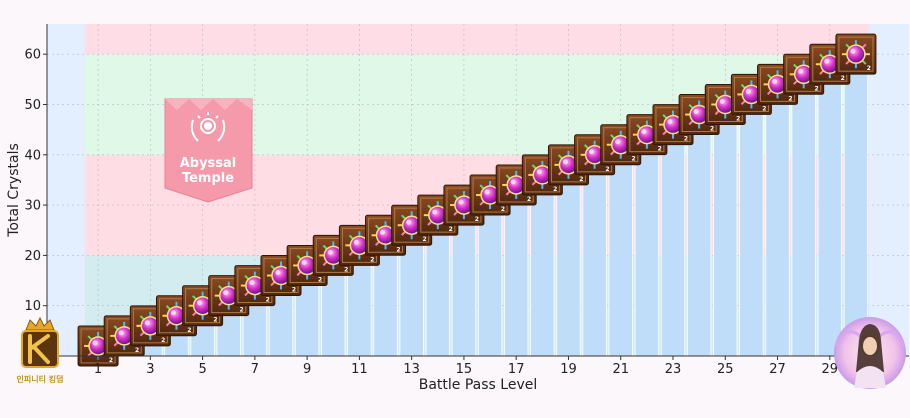 The width and height of the screenshot is (910, 418). What do you see at coordinates (40, 350) in the screenshot?
I see `kingdom-k-logo-icon: 인피니티 킹덤` at bounding box center [40, 350].